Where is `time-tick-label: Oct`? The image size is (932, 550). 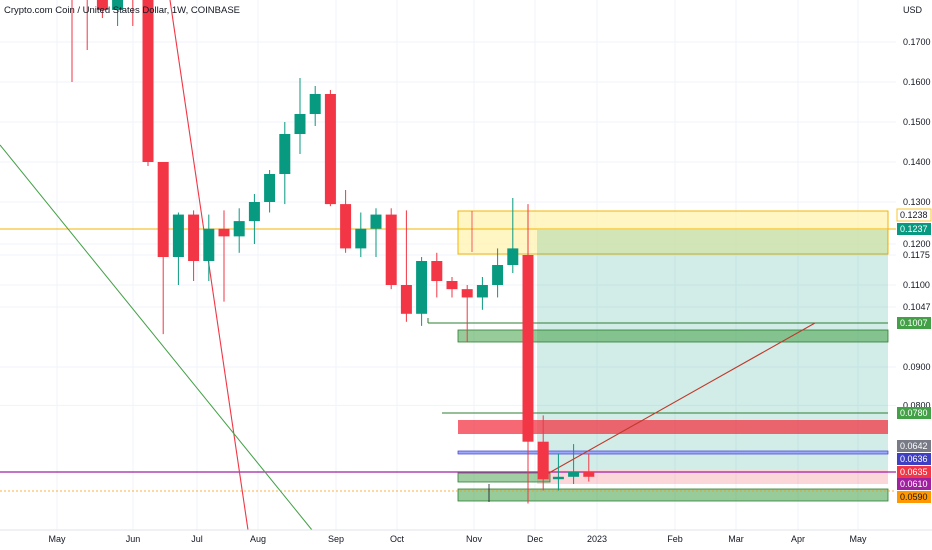
time-tick-label: Oct is located at coordinates (397, 539).